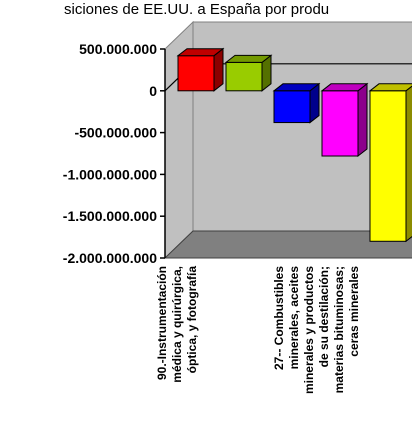 The width and height of the screenshot is (412, 448). What do you see at coordinates (110, 258) in the screenshot?
I see `y-tick-label: -2.000.000.000` at bounding box center [110, 258].